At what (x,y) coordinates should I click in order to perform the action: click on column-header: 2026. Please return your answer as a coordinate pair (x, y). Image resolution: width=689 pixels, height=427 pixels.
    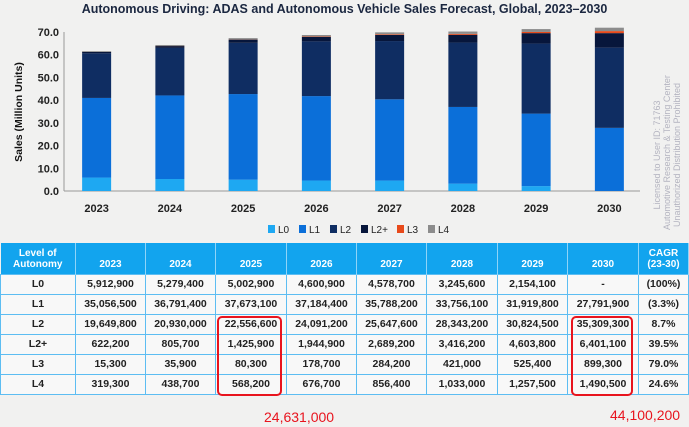
    Looking at the image, I should click on (321, 258).